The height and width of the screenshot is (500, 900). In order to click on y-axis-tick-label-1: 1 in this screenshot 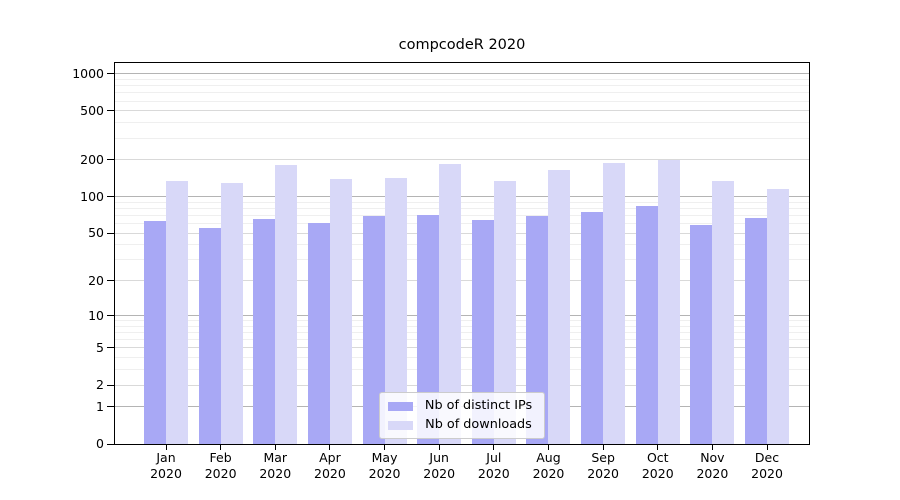, I will do `click(100, 406)`.